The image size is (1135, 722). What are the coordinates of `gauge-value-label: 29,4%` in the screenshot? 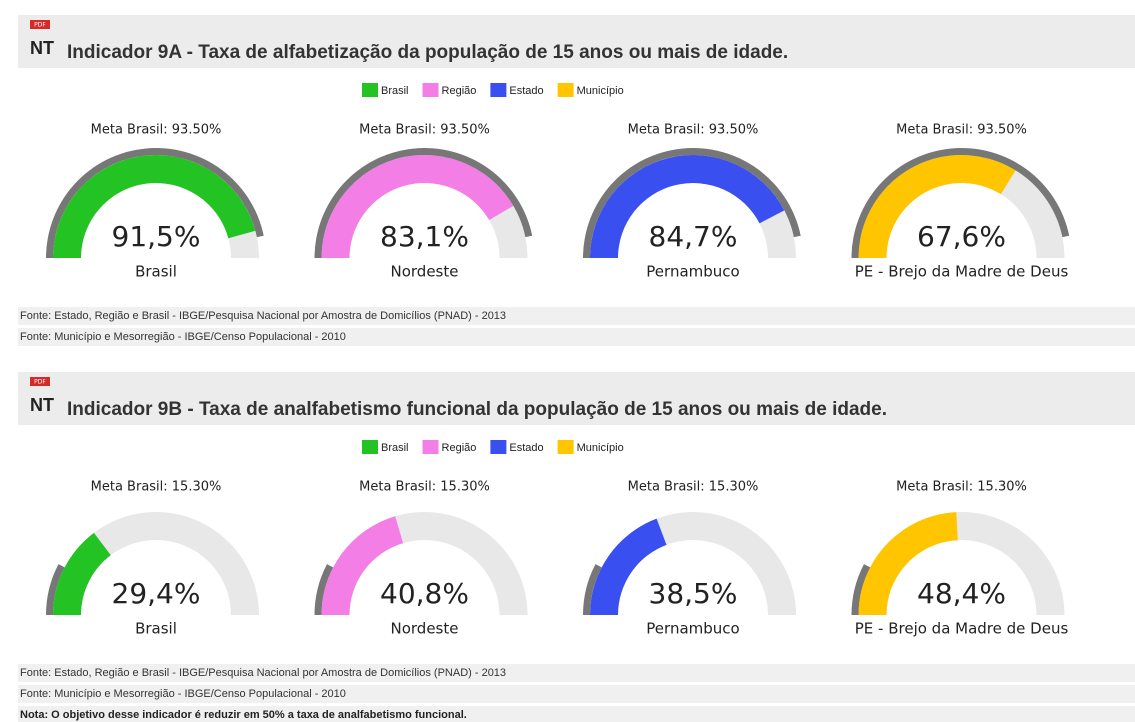 It's located at (156, 593).